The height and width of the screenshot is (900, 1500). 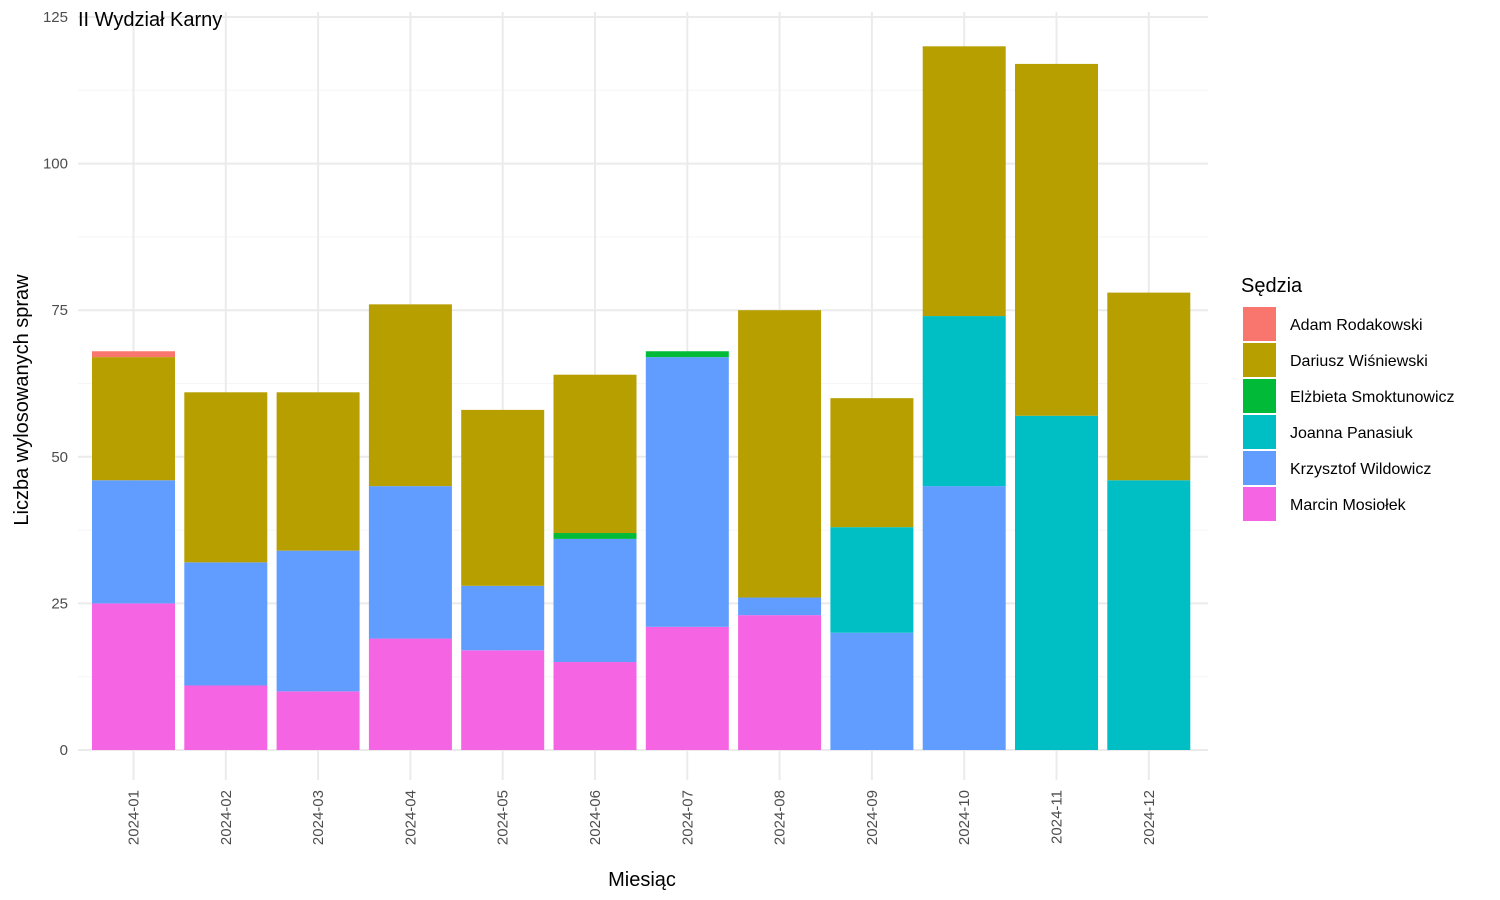 I want to click on y-axis-ticks: 0 25 50 75 100 125, so click(x=55, y=384).